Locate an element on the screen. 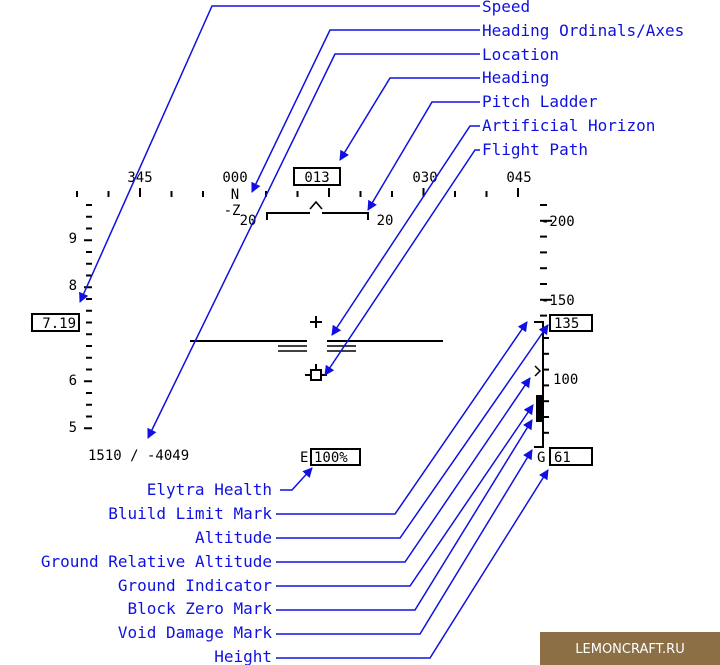 The height and width of the screenshot is (665, 720). altitude-label: -200 is located at coordinates (558, 222).